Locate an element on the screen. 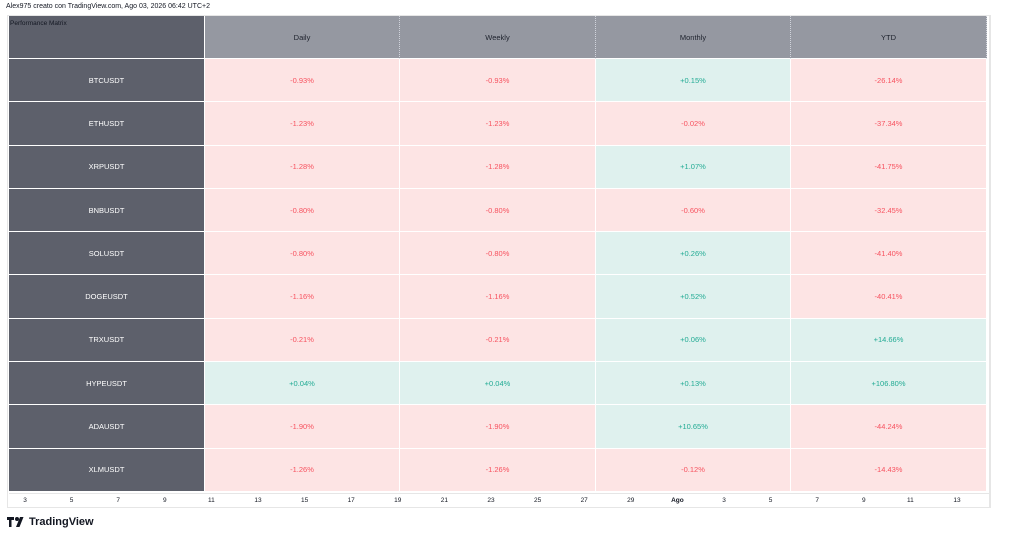 The image size is (1024, 540). tradingview-brand: TradingView is located at coordinates (50, 522).